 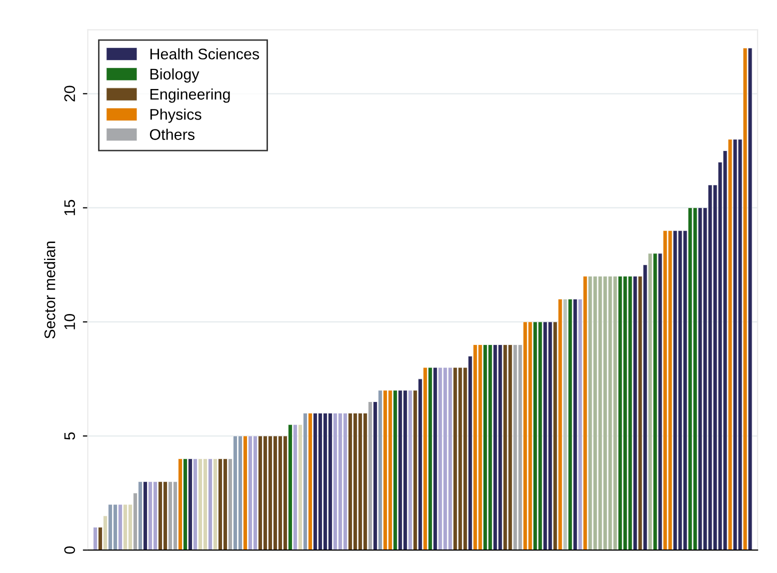 What do you see at coordinates (70, 322) in the screenshot?
I see `y-tick-label: 10` at bounding box center [70, 322].